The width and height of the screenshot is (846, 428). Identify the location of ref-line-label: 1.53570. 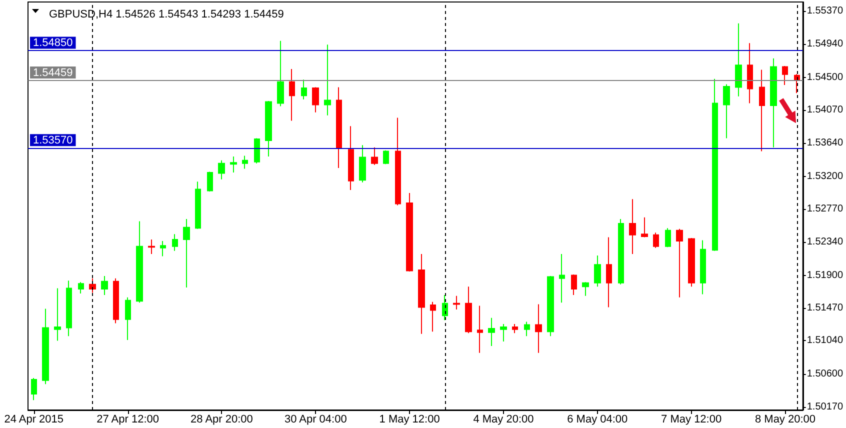
(53, 140).